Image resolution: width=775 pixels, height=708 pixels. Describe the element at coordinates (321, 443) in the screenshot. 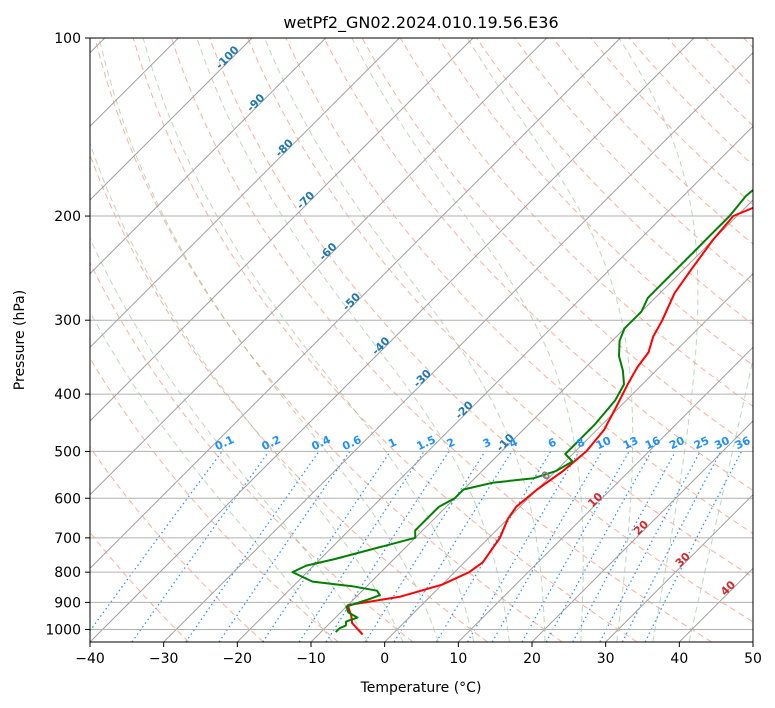

I see `mixing-ratio-label: 0.4` at that location.